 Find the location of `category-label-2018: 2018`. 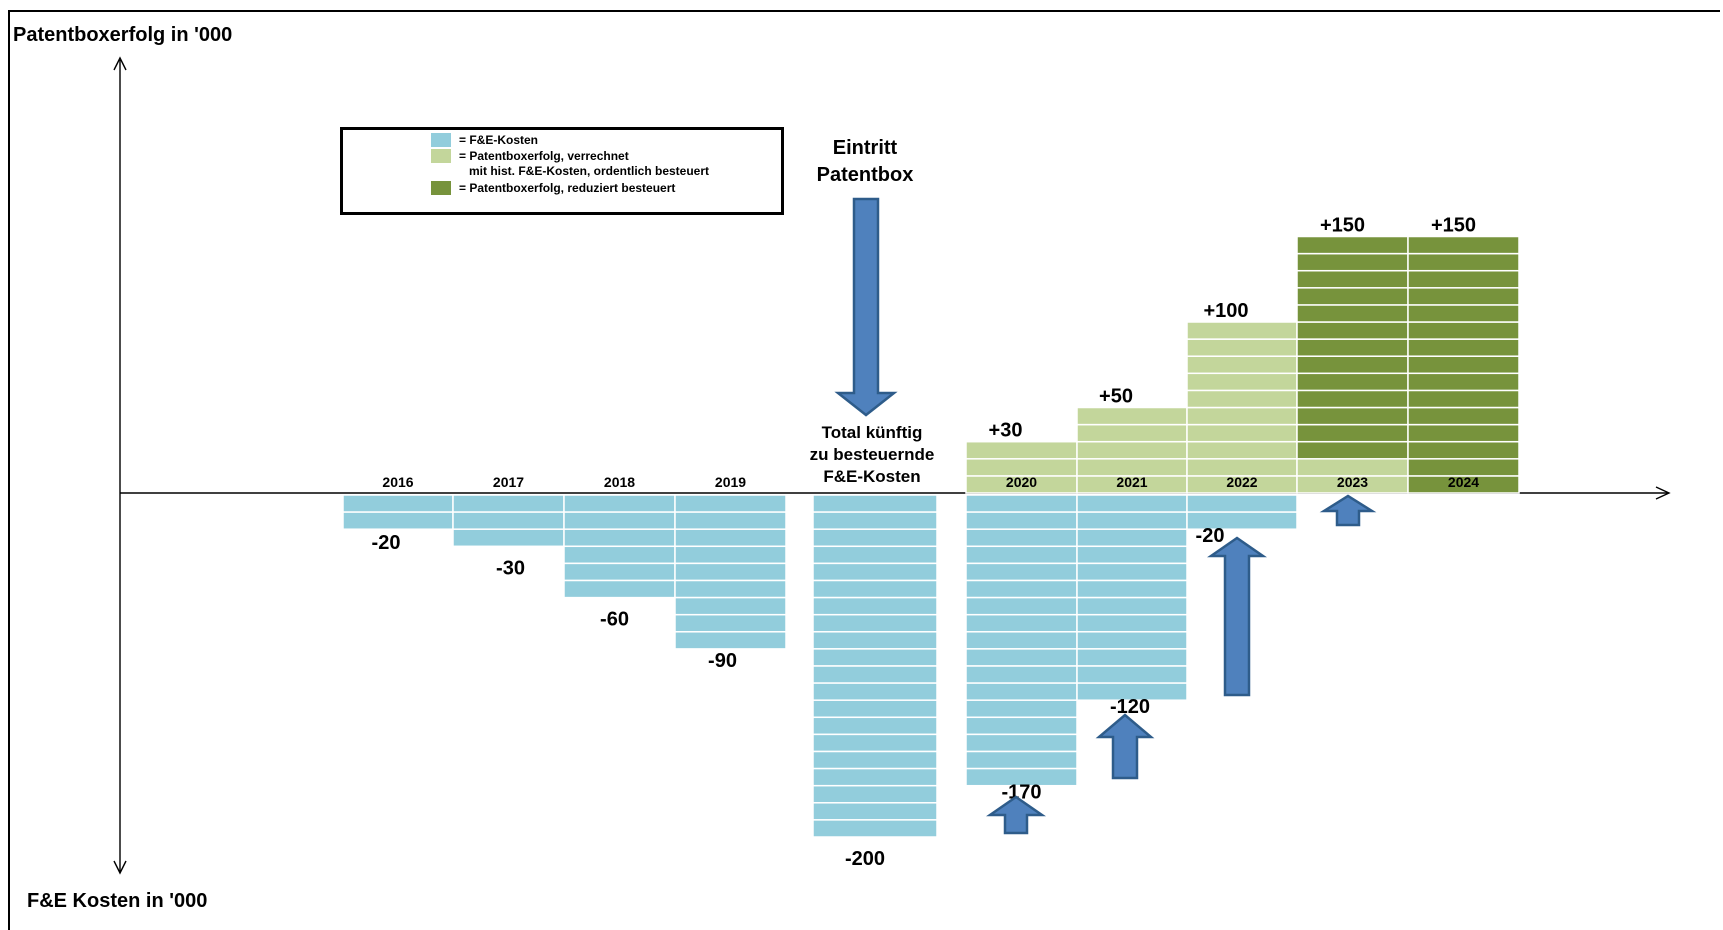

category-label-2018: 2018 is located at coordinates (619, 482).